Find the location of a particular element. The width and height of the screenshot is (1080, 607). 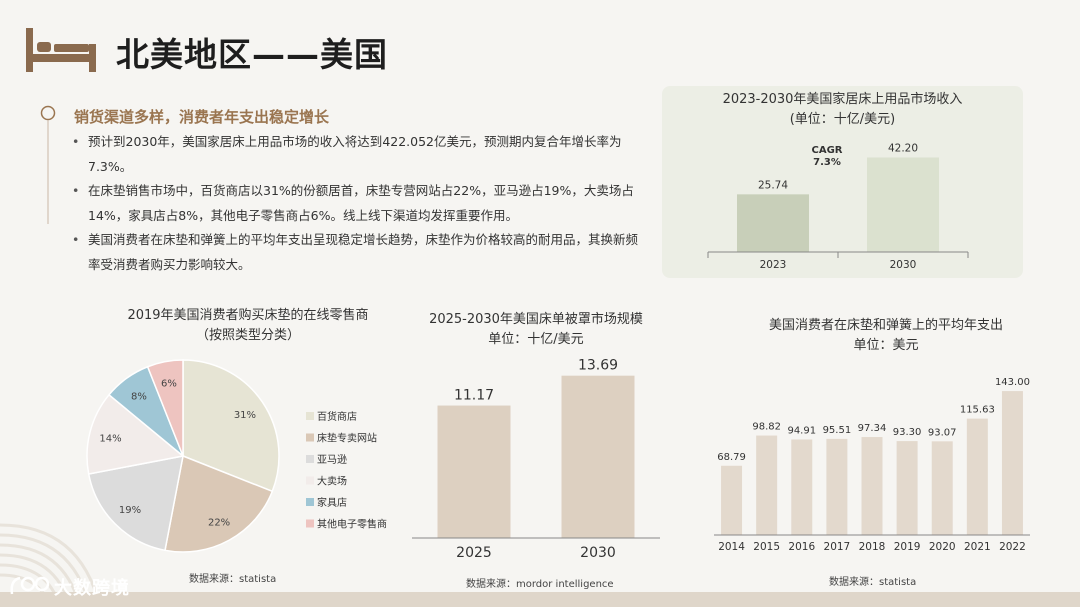

spending-chart-title-block: 美国消费者在床垫和弹簧上的平均年支出 单位：美元 is located at coordinates (886, 336).